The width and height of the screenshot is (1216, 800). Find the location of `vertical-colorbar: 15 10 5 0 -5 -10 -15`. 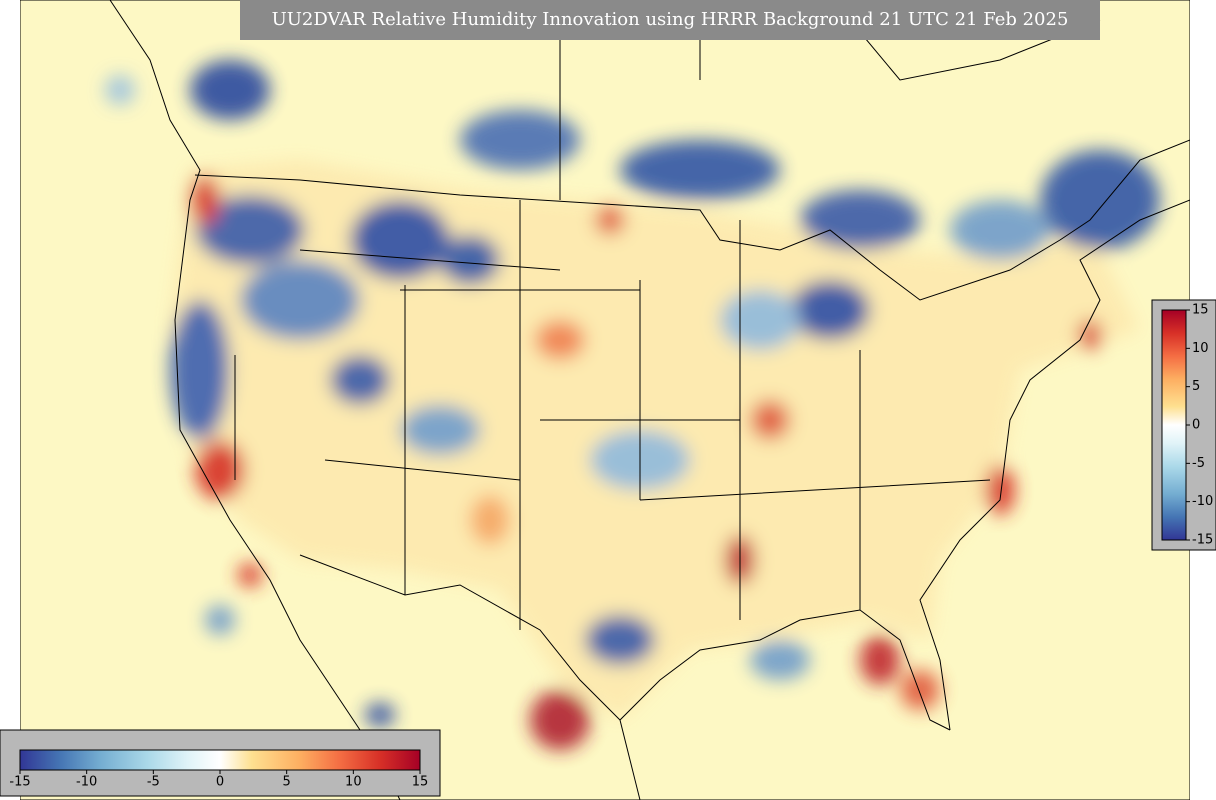

vertical-colorbar: 15 10 5 0 -5 -10 -15 is located at coordinates (1183, 425).